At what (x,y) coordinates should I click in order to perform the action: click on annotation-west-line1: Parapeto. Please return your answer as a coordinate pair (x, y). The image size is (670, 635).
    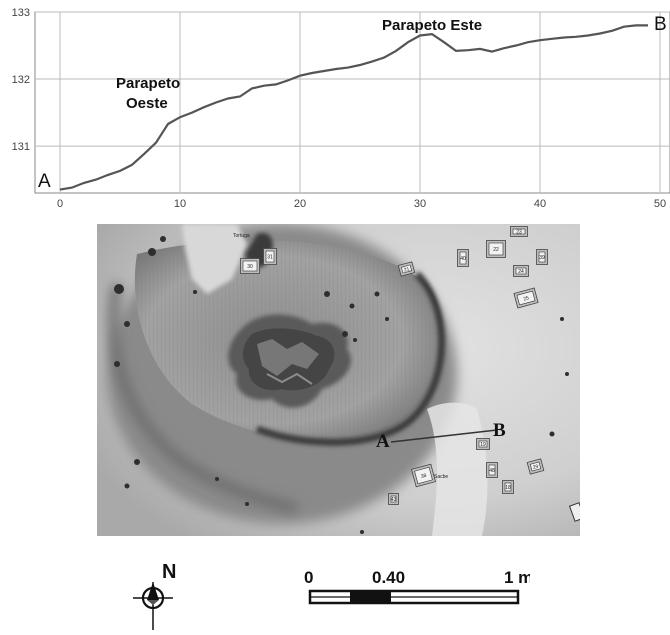
    Looking at the image, I should click on (148, 83).